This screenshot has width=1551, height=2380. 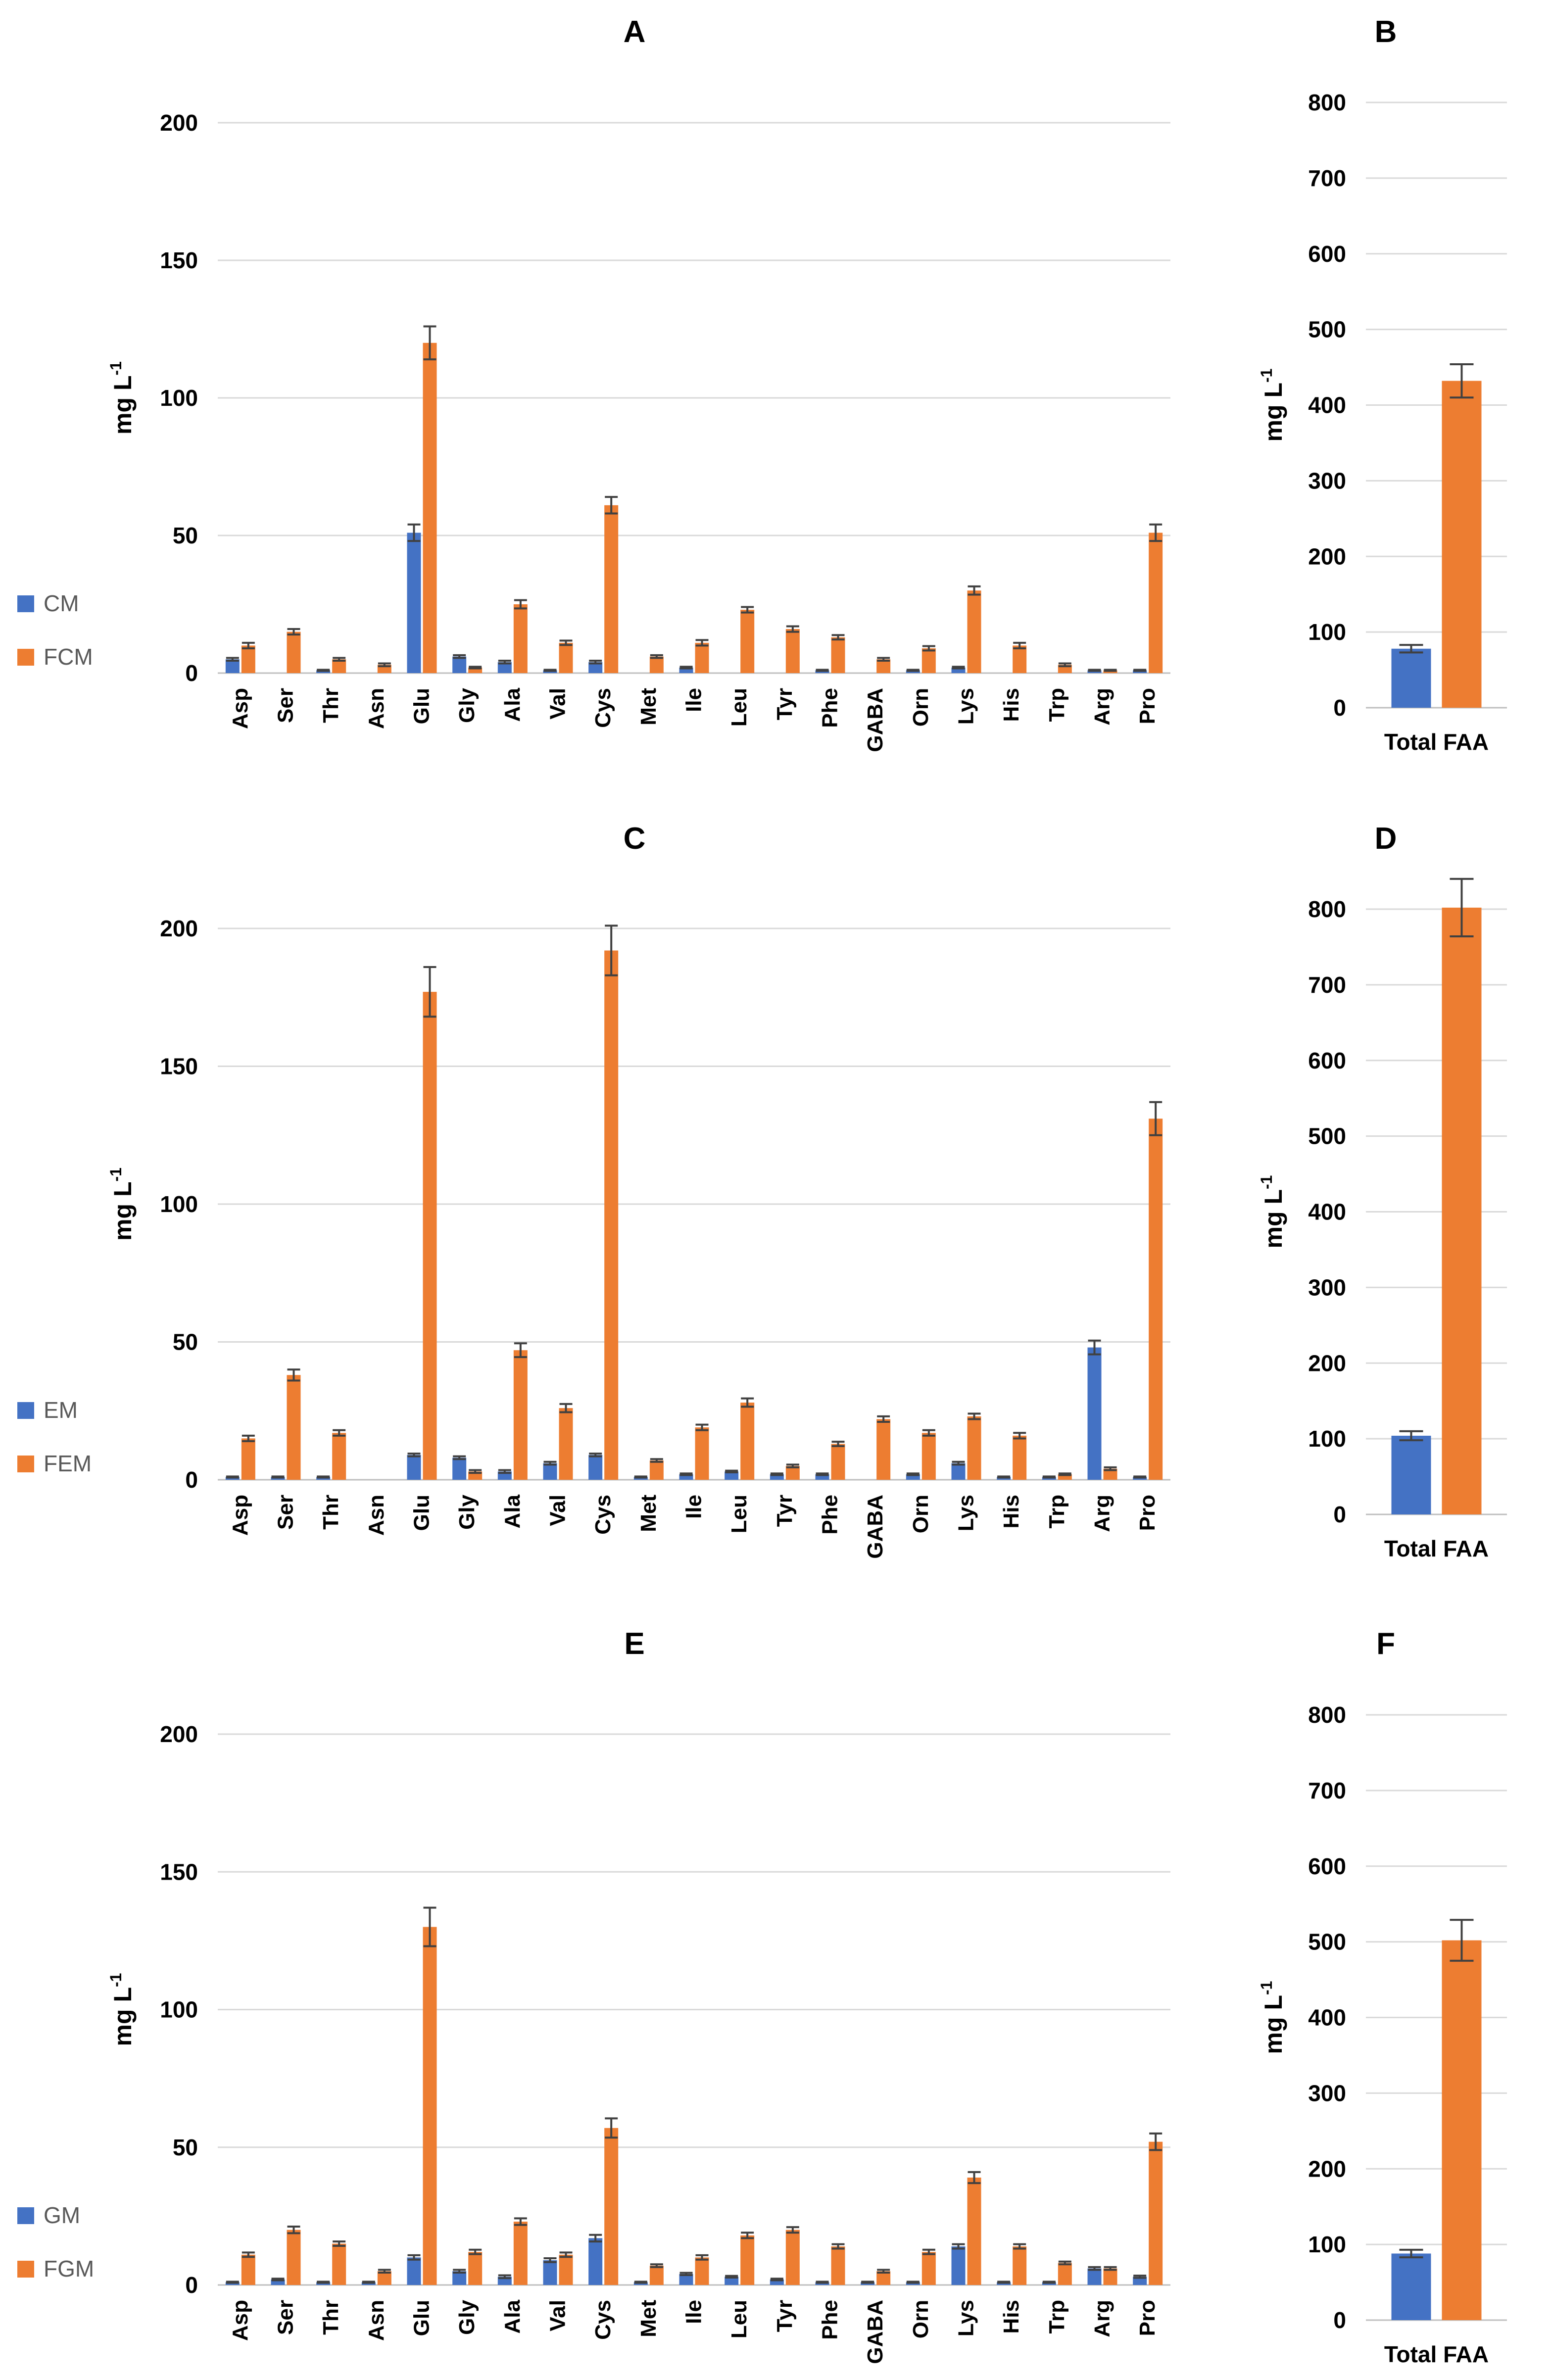 What do you see at coordinates (739, 1514) in the screenshot?
I see `x-tick-label: Leu` at bounding box center [739, 1514].